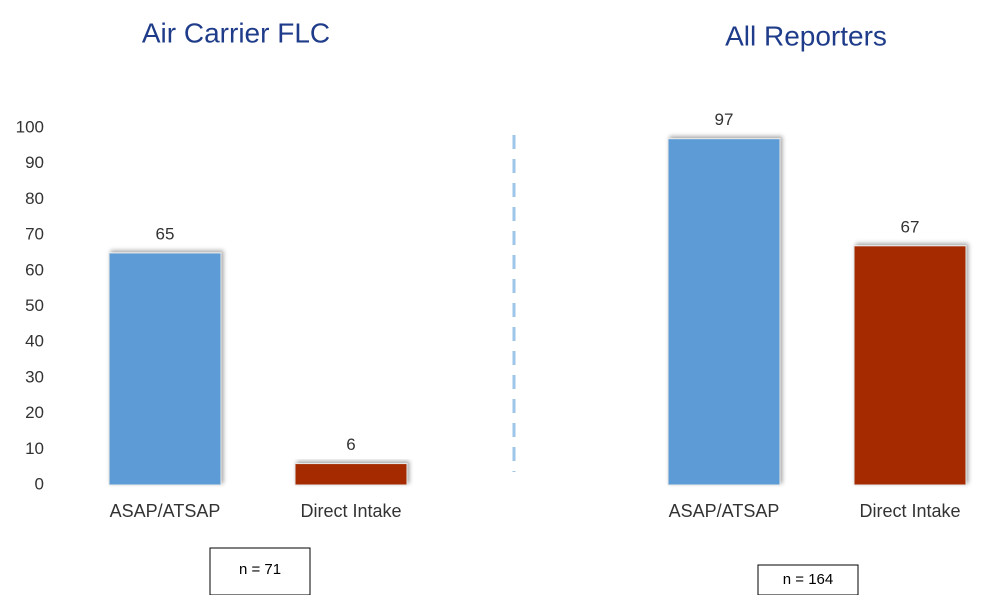  What do you see at coordinates (34, 269) in the screenshot?
I see `y-tick-label: 60` at bounding box center [34, 269].